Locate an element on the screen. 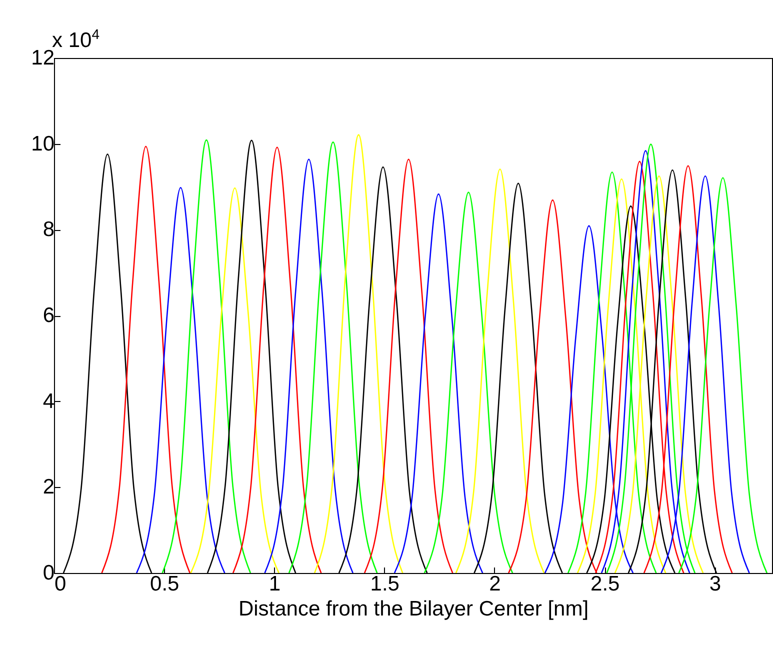 The width and height of the screenshot is (773, 659). x-tick-label: 2 is located at coordinates (495, 584).